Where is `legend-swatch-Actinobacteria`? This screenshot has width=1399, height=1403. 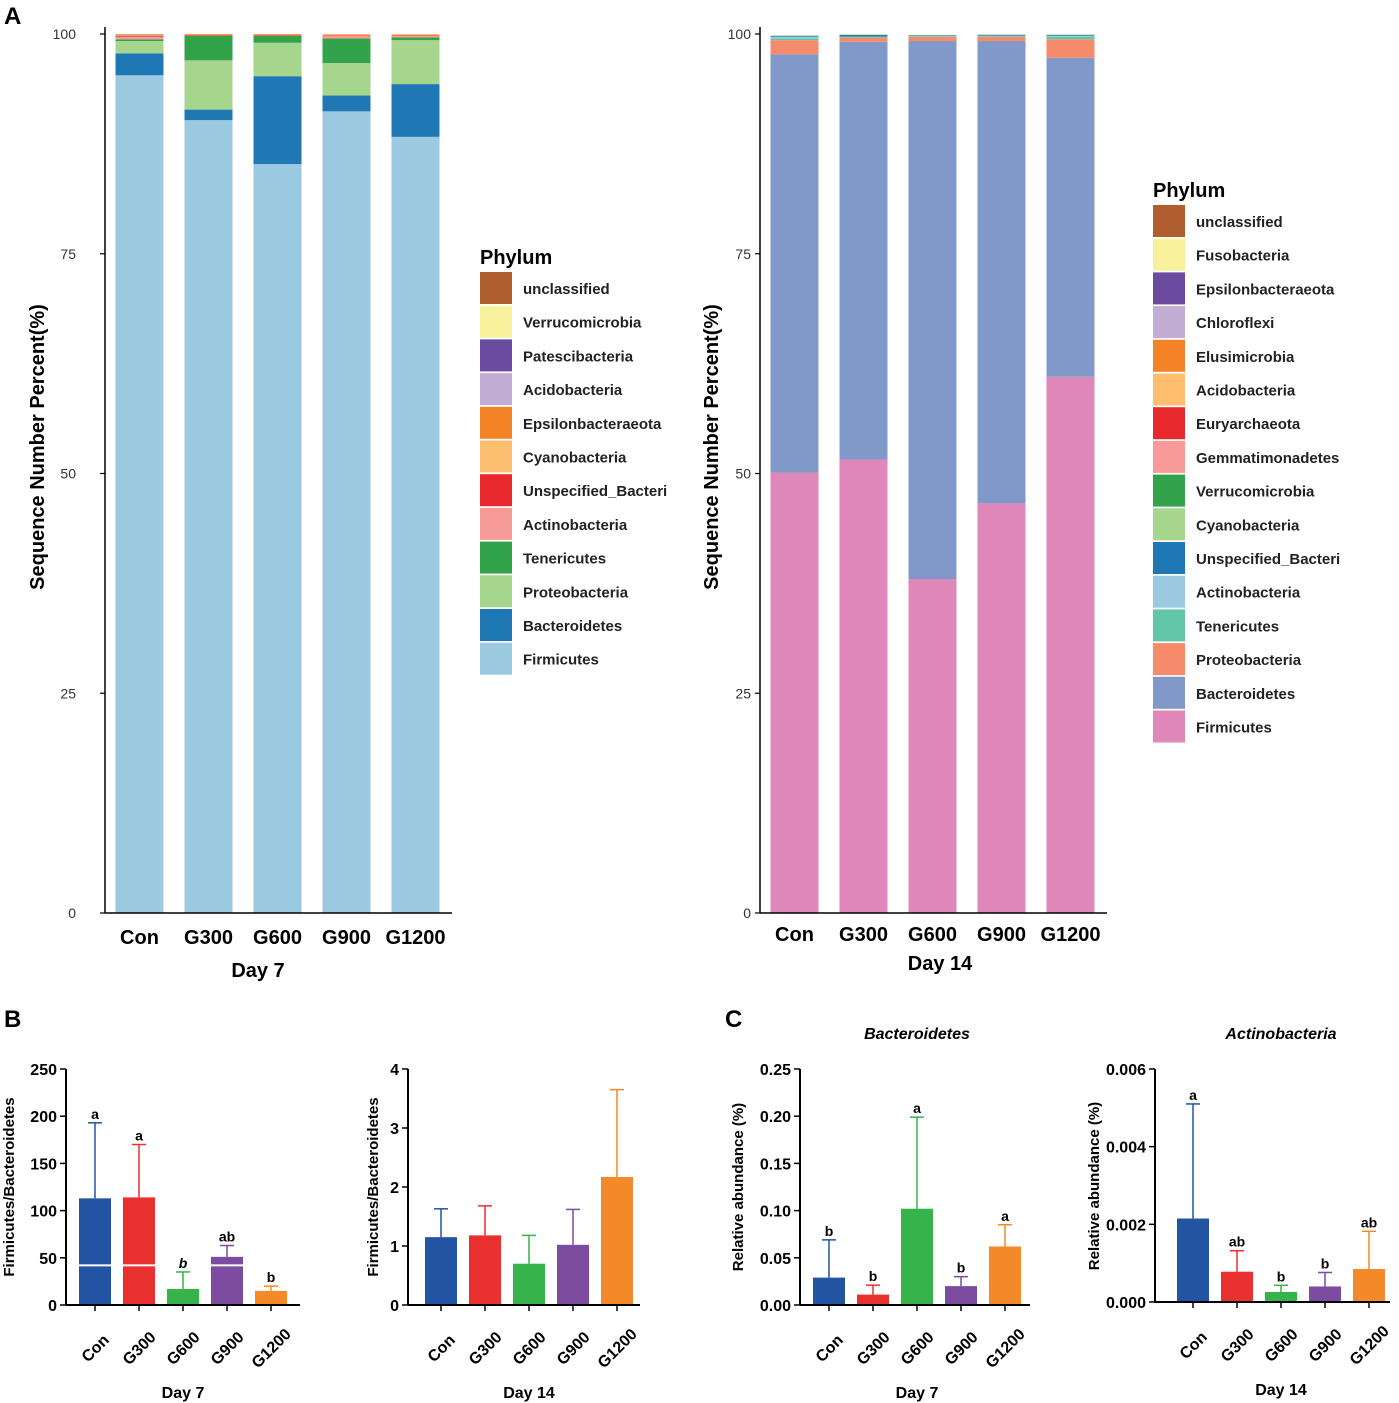
legend-swatch-Actinobacteria is located at coordinates (1169, 591).